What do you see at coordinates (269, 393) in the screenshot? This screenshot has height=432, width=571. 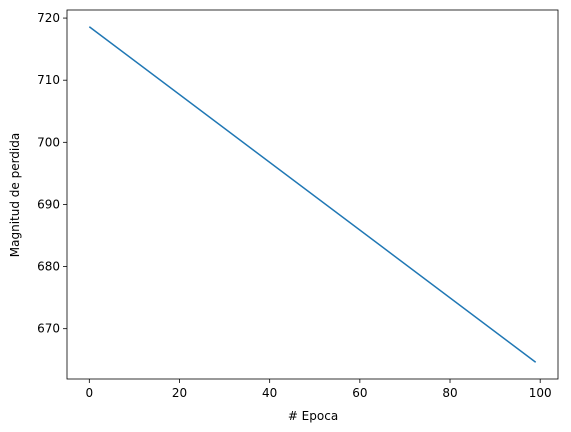 I see `x-tick-label: 40` at bounding box center [269, 393].